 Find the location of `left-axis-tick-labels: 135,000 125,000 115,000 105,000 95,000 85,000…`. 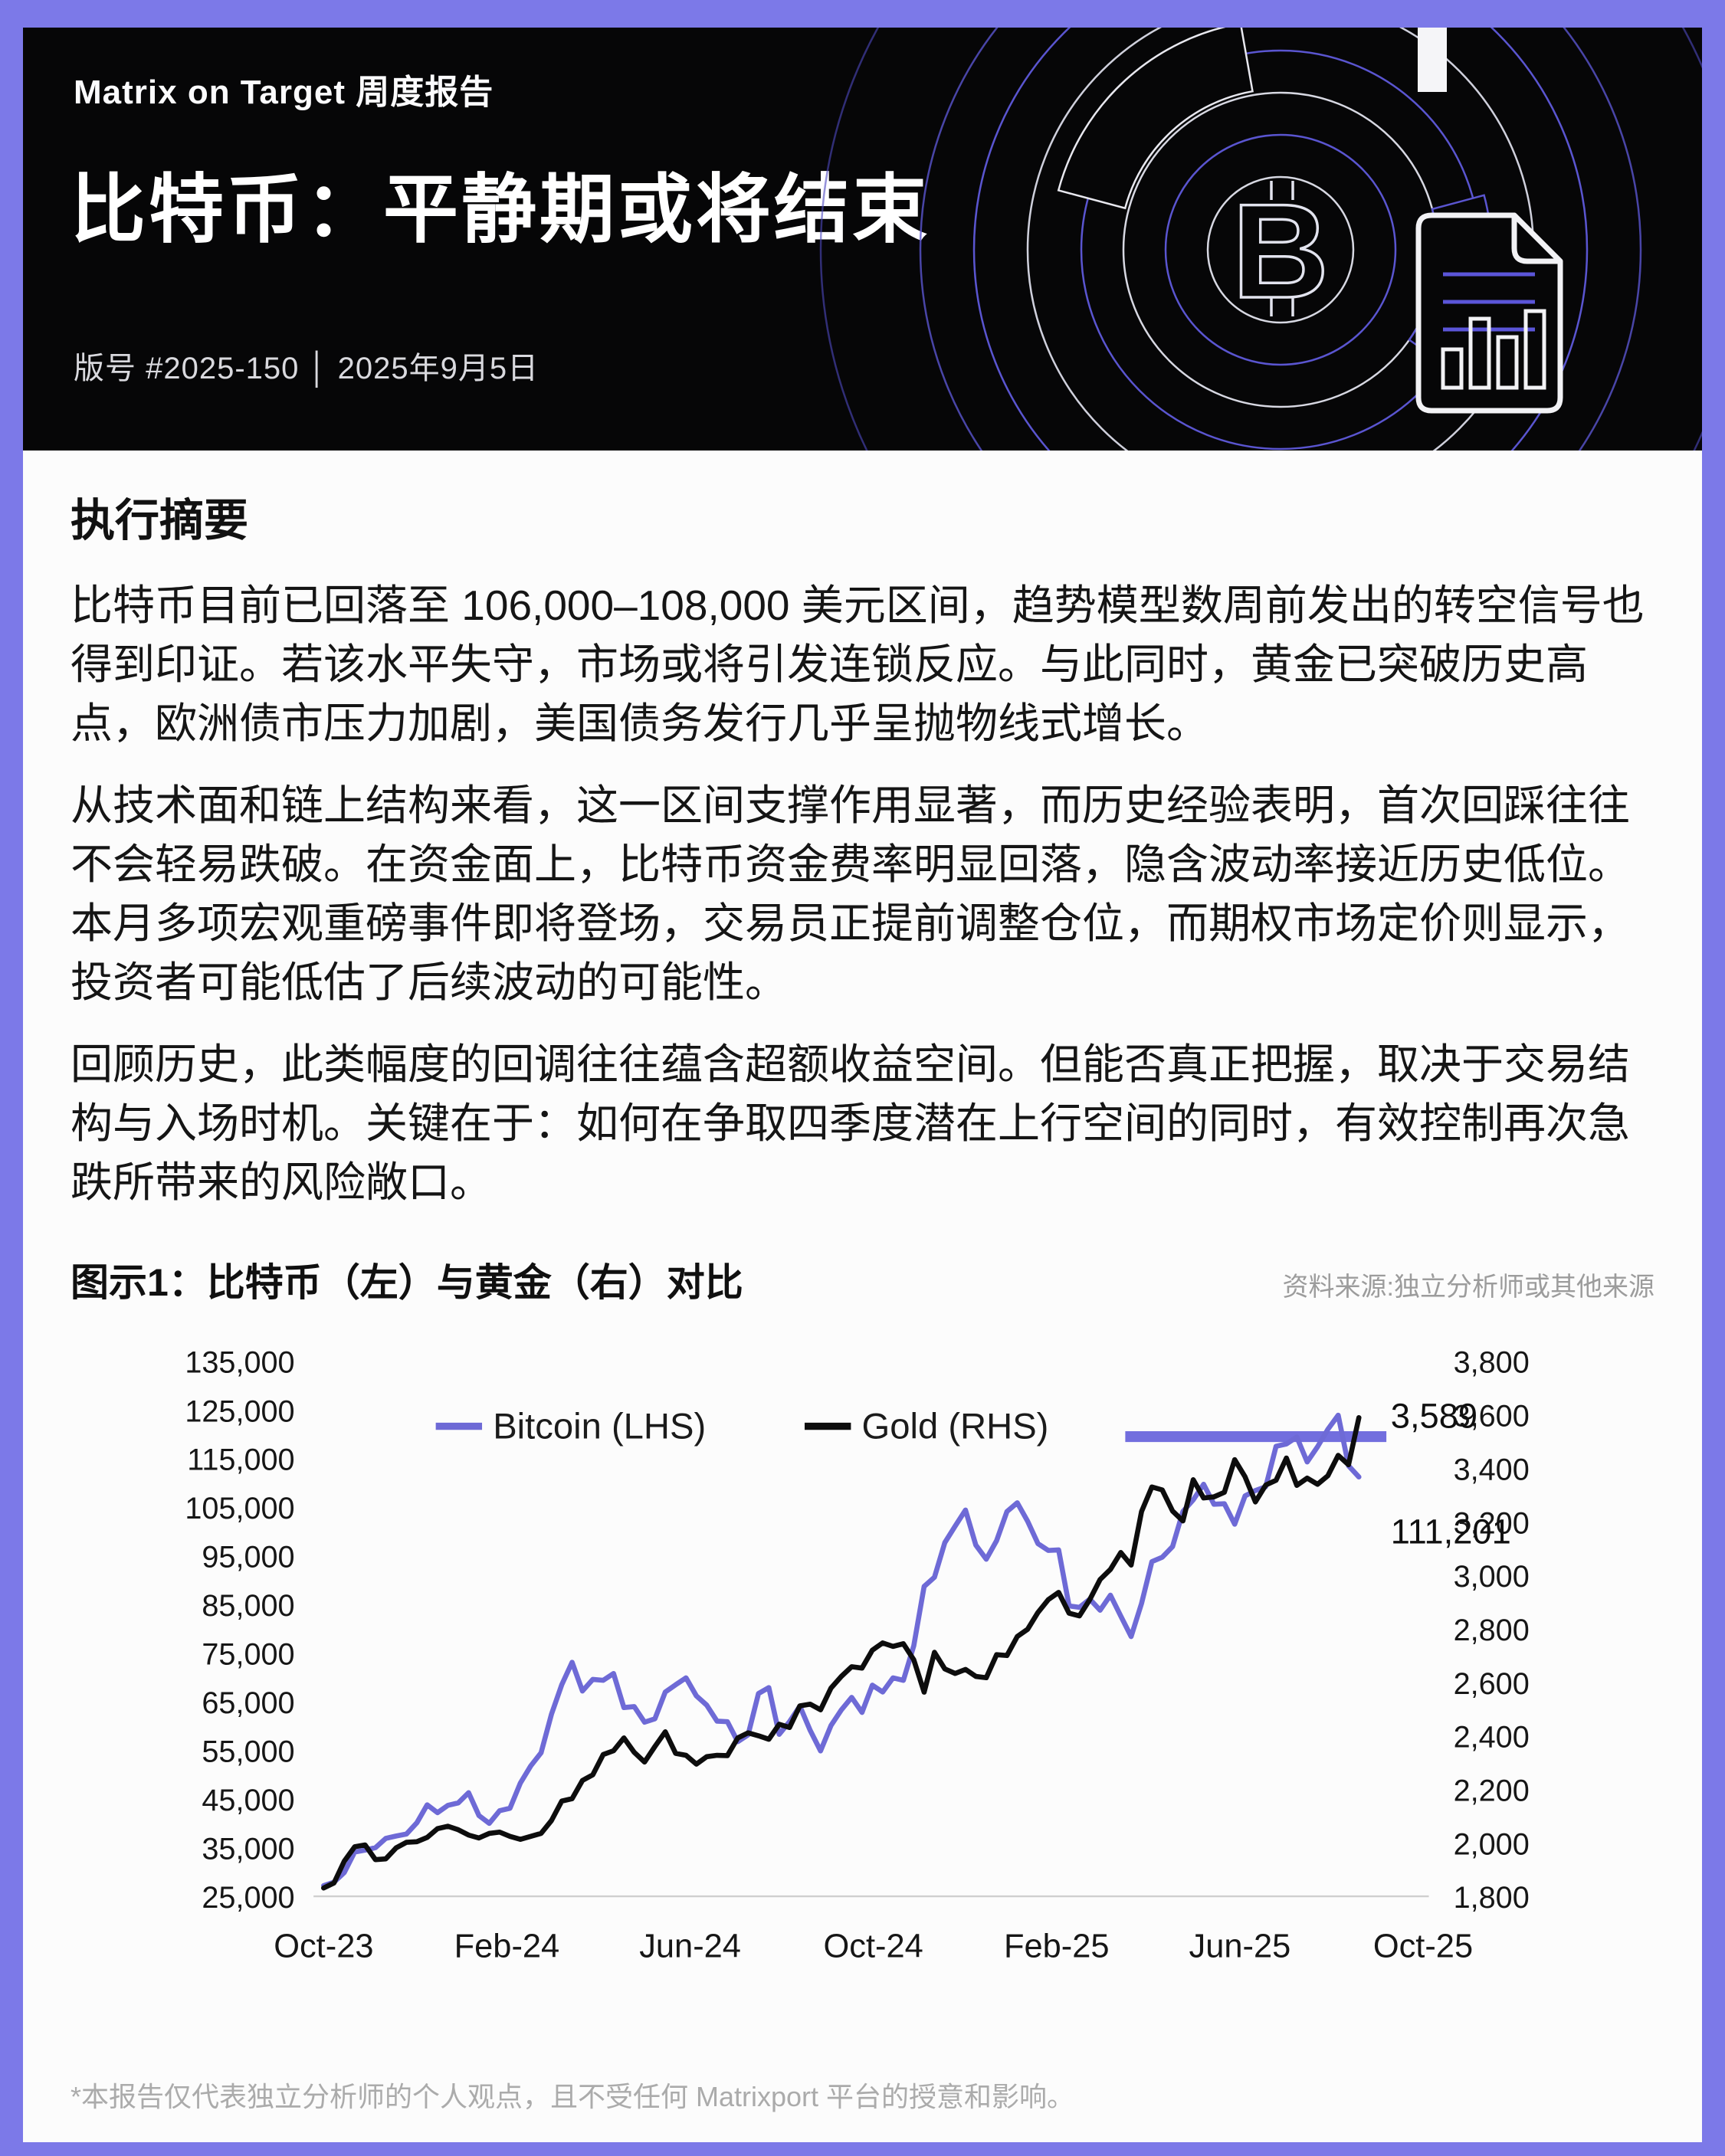

left-axis-tick-labels: 135,000 125,000 115,000 105,000 95,000 85,000… is located at coordinates (239, 1630).